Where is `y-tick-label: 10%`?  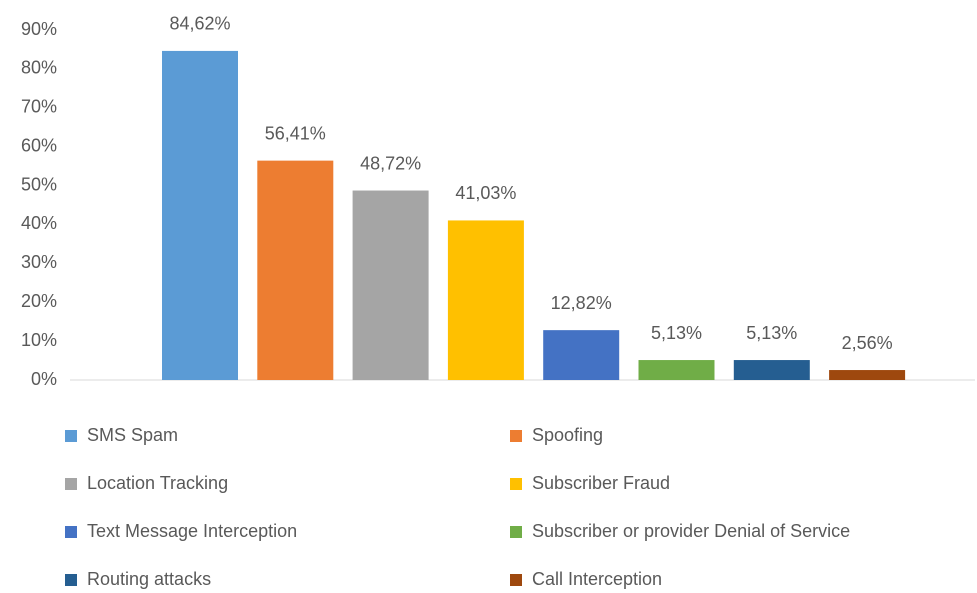
y-tick-label: 10% is located at coordinates (39, 340).